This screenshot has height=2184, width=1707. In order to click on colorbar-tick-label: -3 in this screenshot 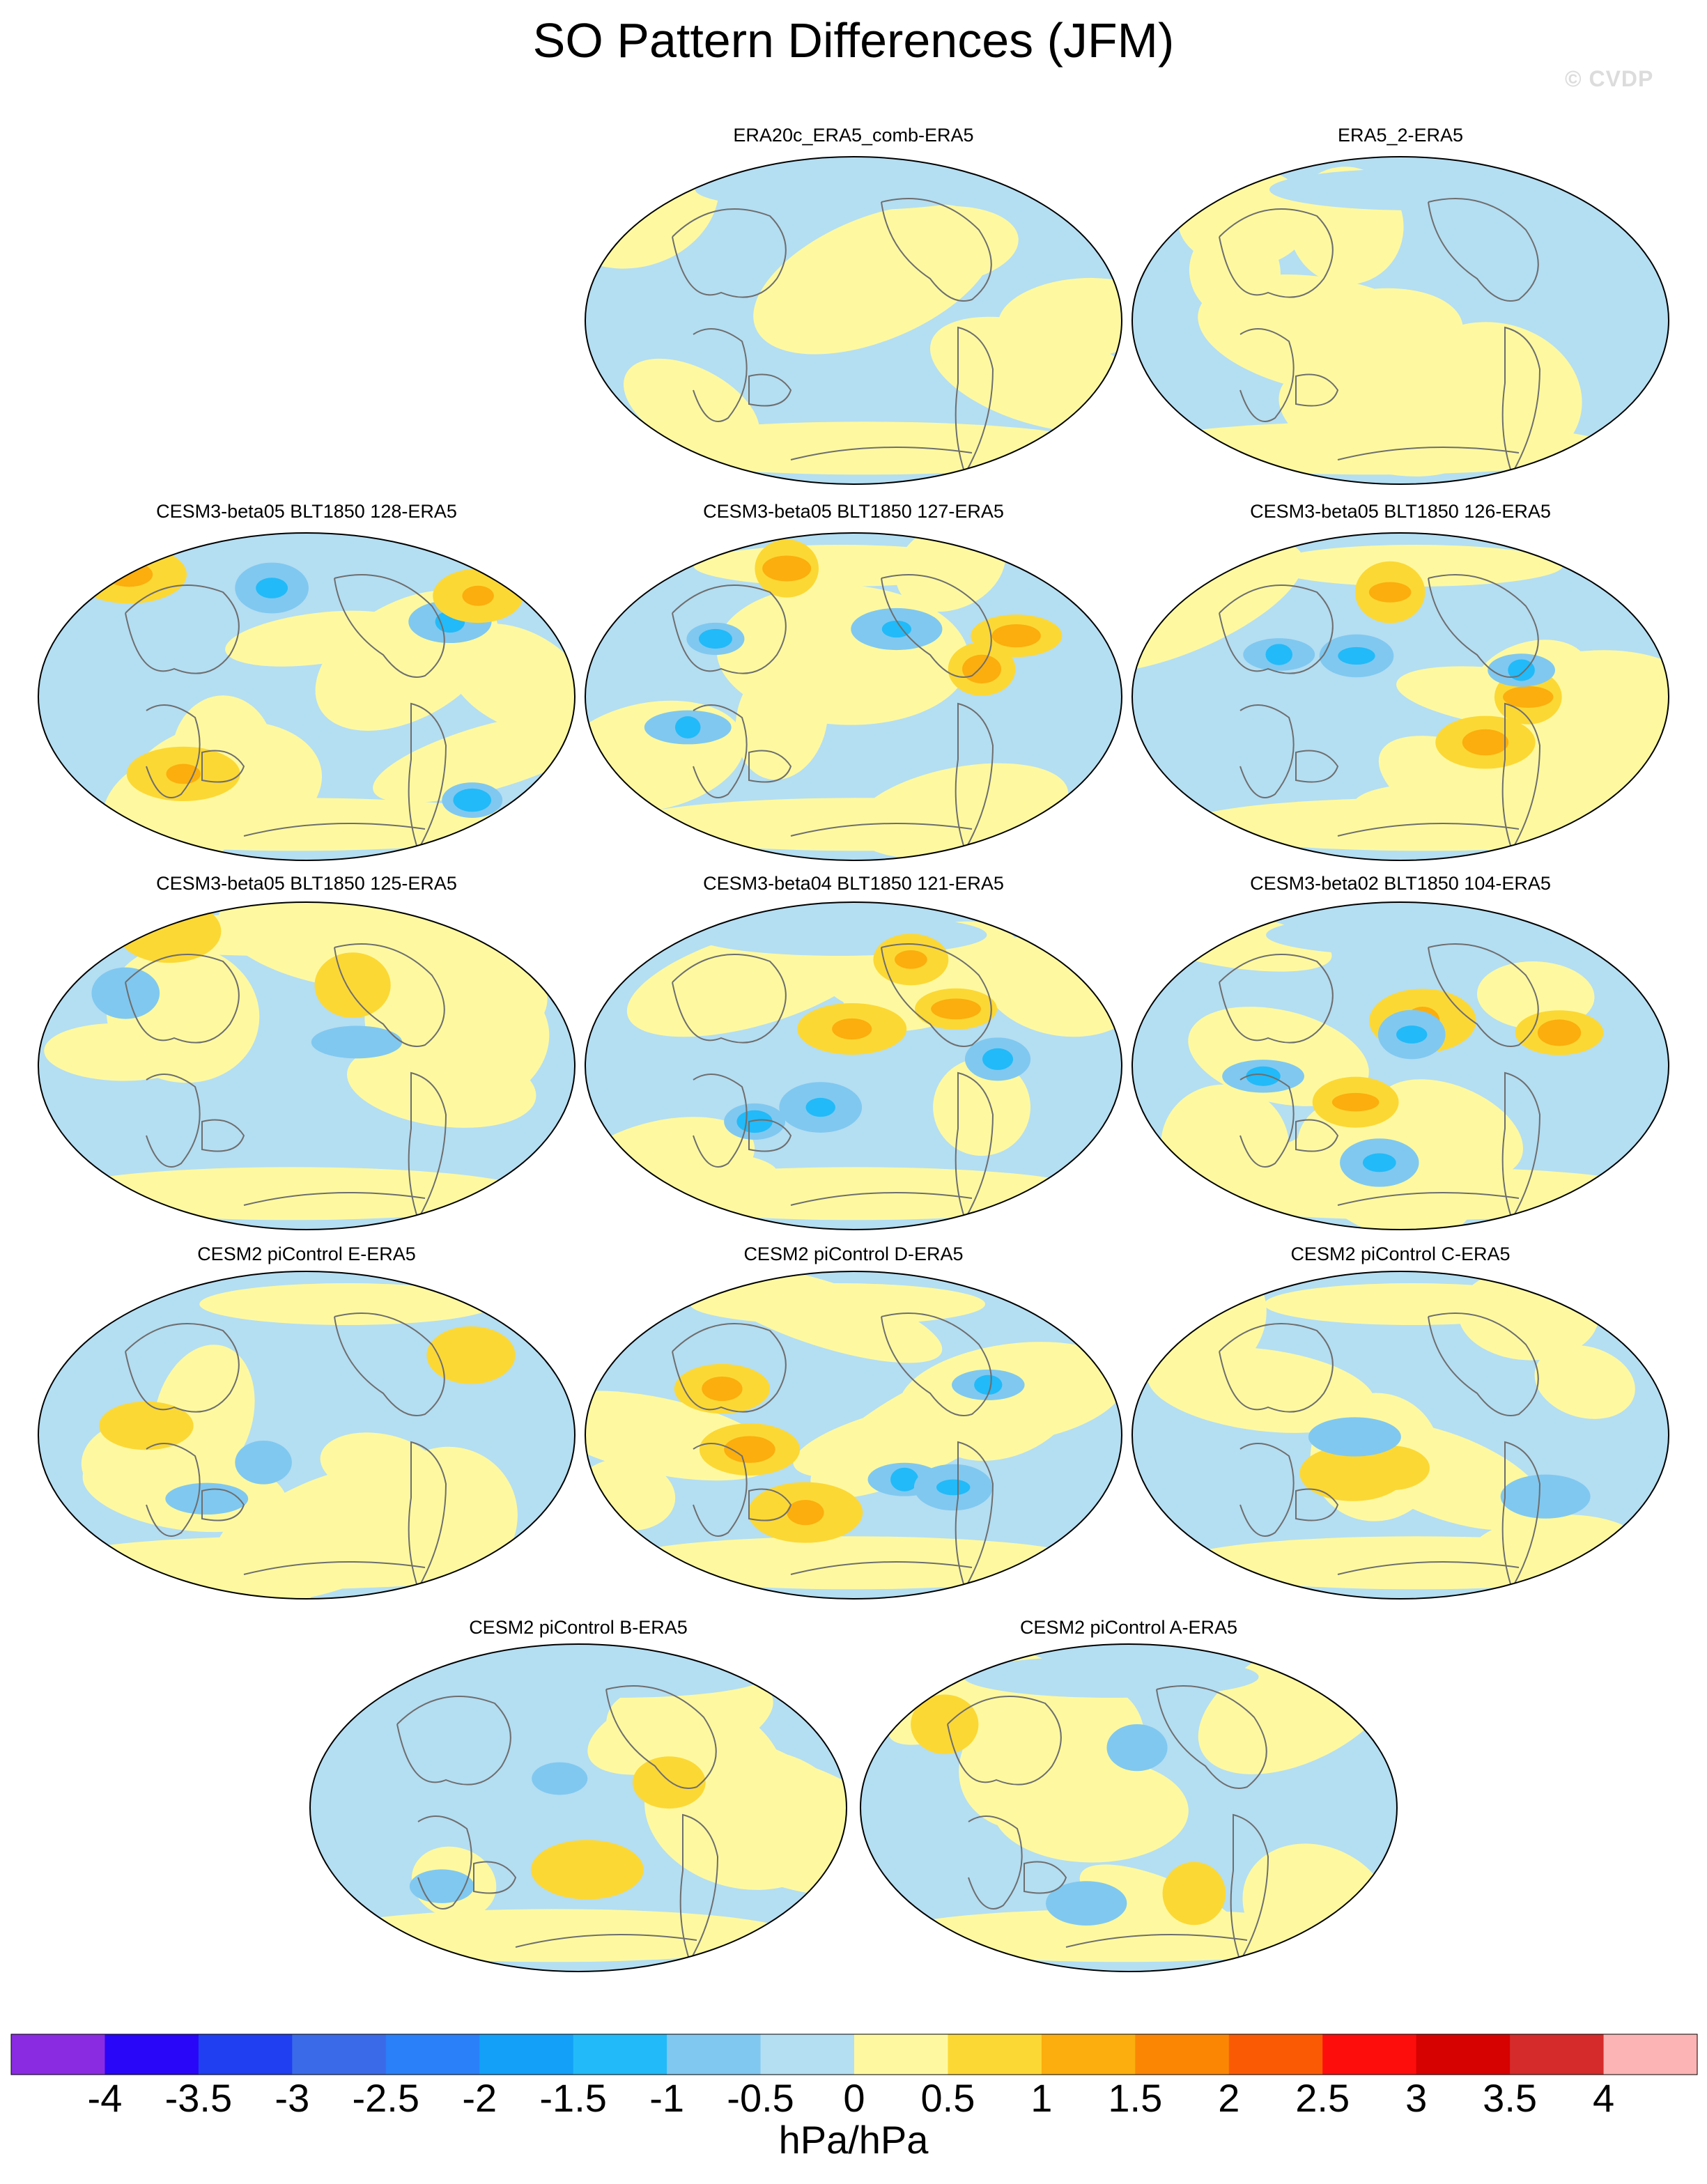, I will do `click(292, 2098)`.